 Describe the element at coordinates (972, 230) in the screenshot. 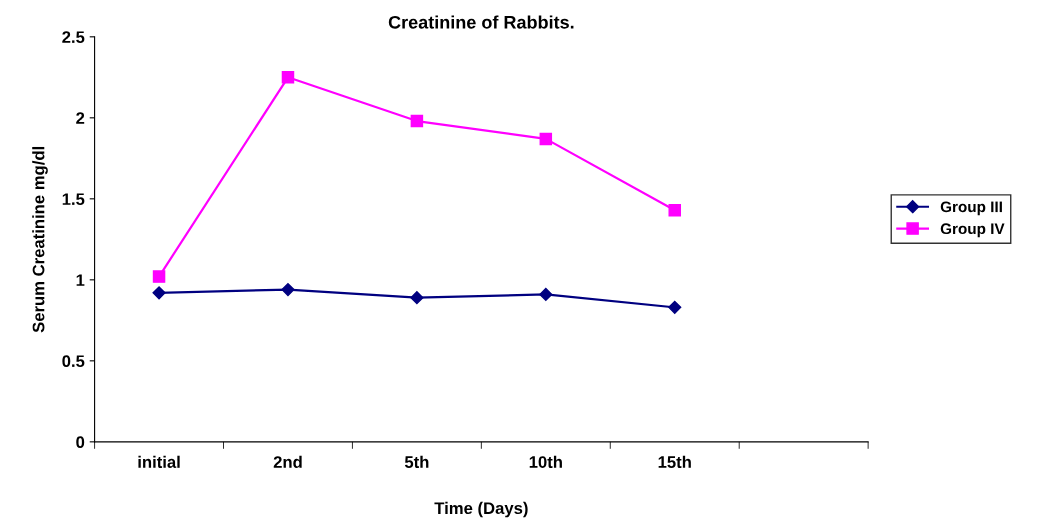

I see `legend-label: Group IV` at that location.